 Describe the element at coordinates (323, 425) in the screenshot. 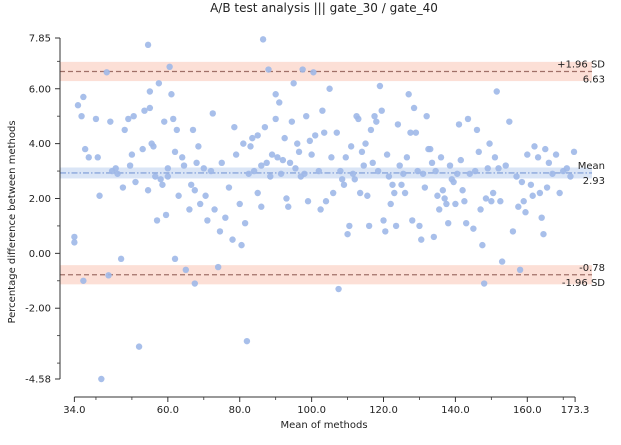

I see `x-axis-label: Mean of methods` at that location.